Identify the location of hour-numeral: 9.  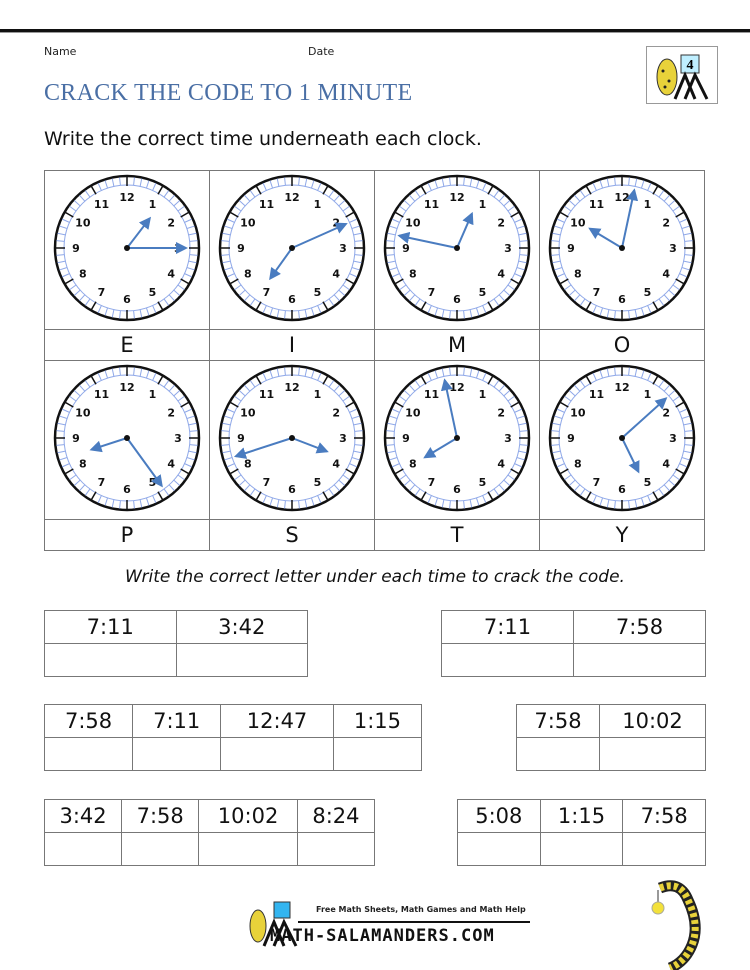
(406, 248).